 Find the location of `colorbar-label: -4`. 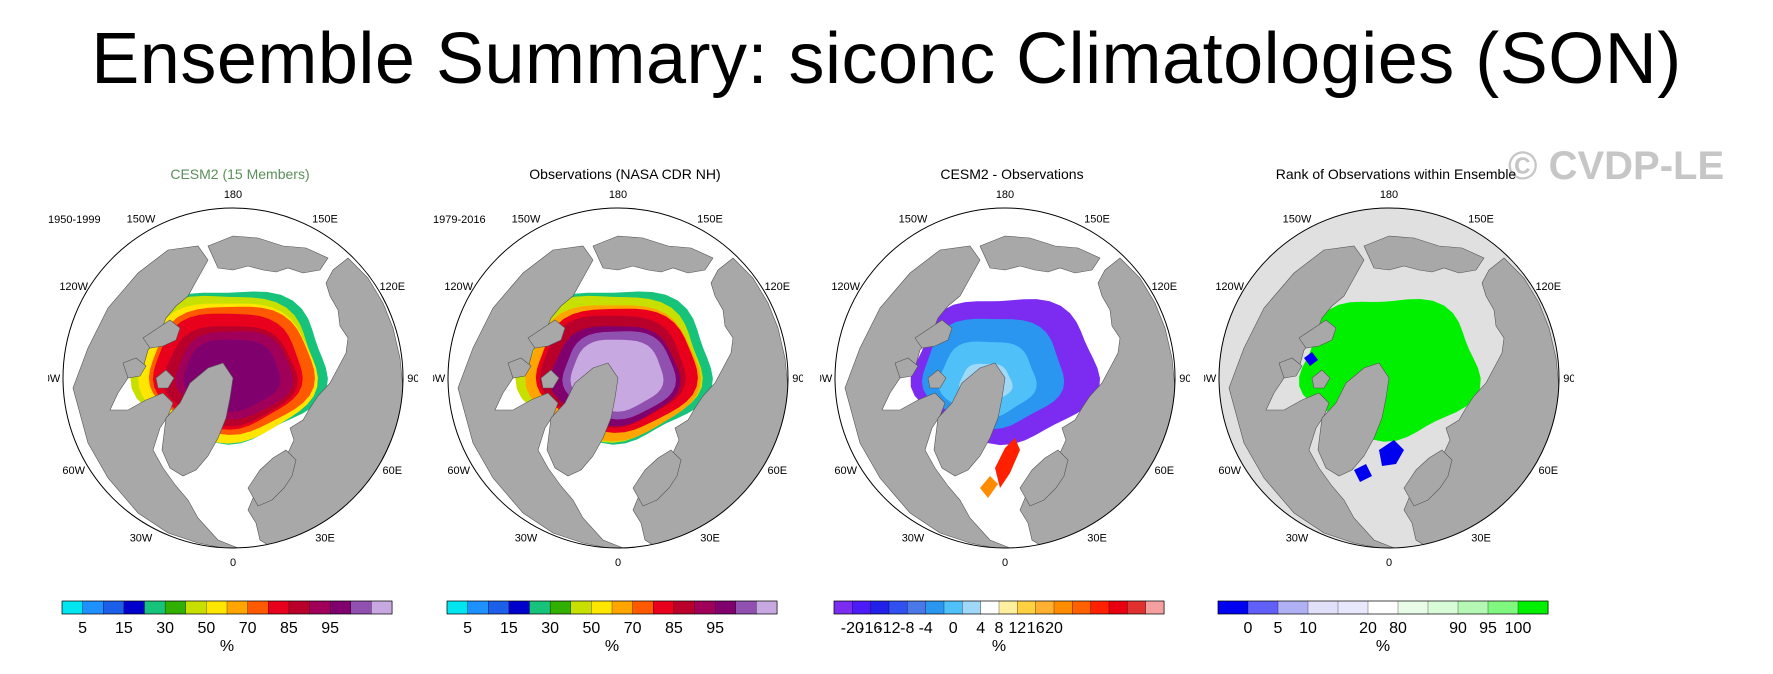

colorbar-label: -4 is located at coordinates (926, 628).